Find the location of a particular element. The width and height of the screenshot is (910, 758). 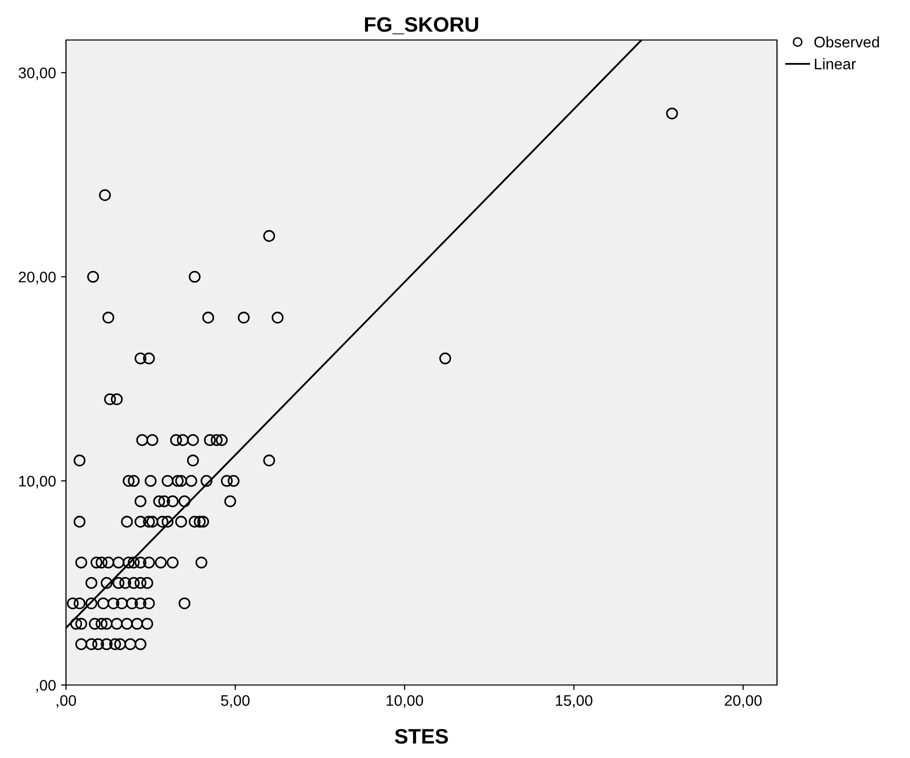

chart-title: FG_SKORU is located at coordinates (421, 25).